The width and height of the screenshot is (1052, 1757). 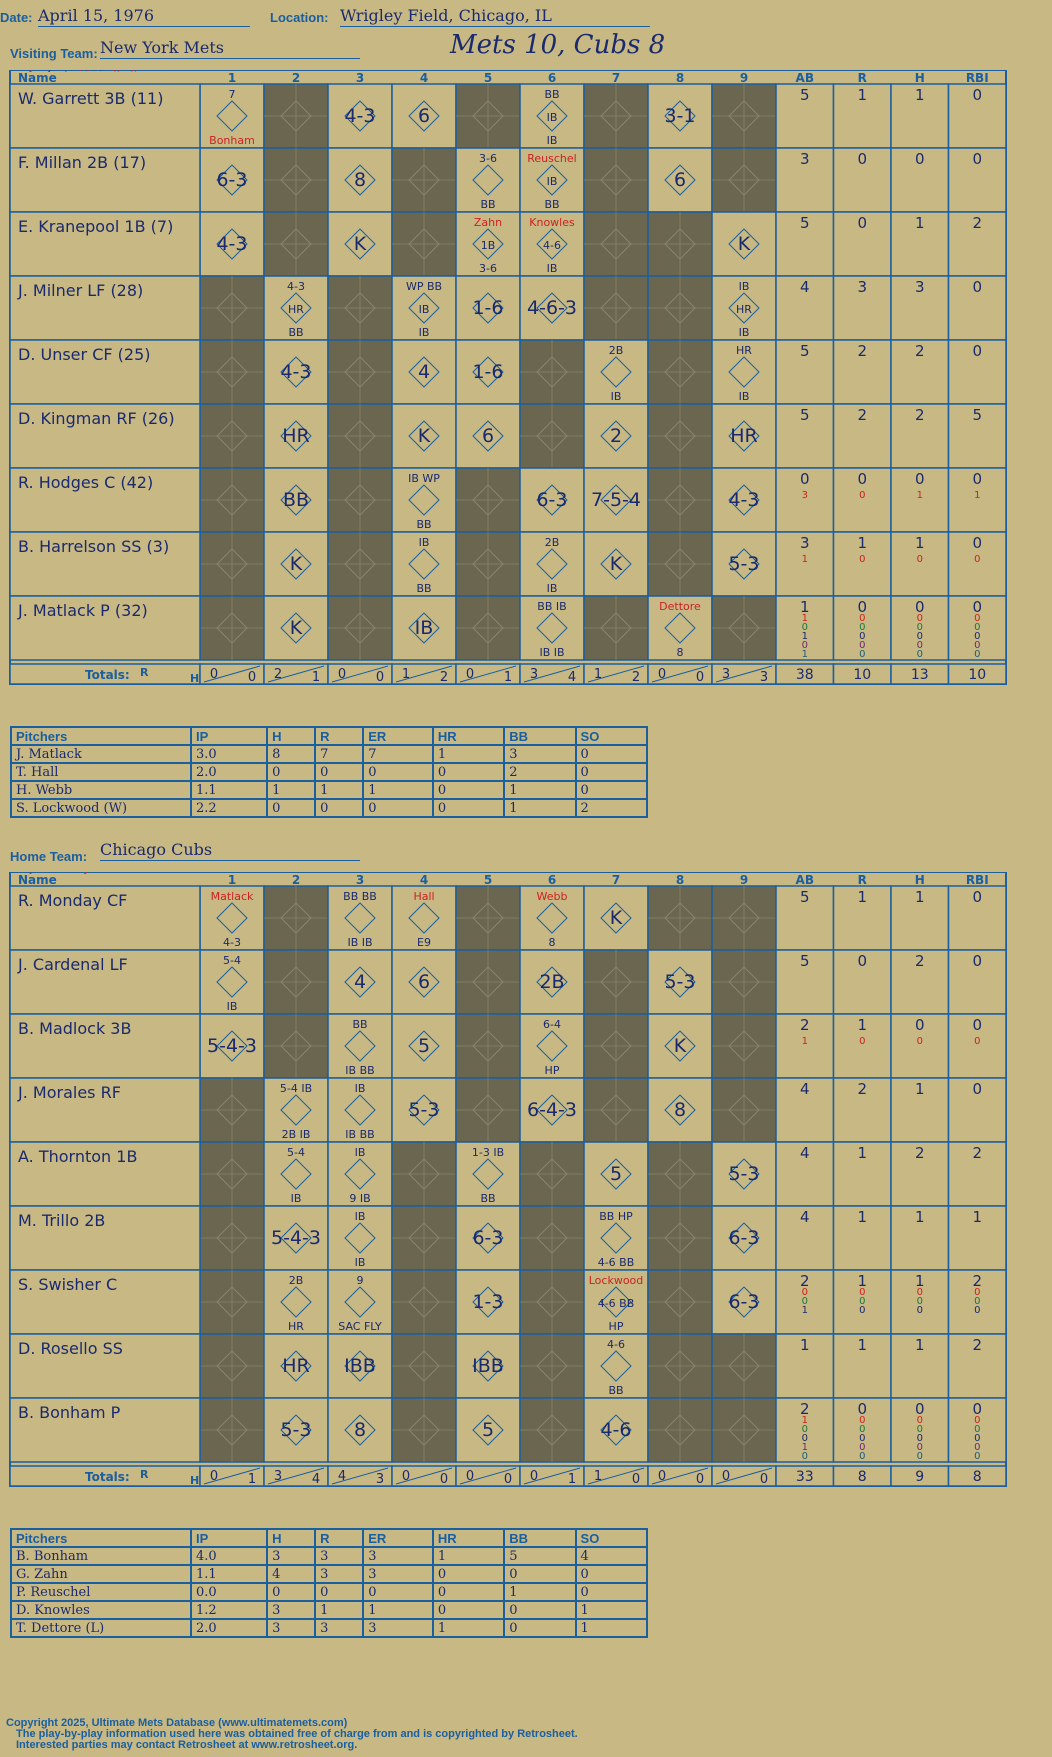 What do you see at coordinates (229, 1592) in the screenshot?
I see `home-pitching-stat: 0.0` at bounding box center [229, 1592].